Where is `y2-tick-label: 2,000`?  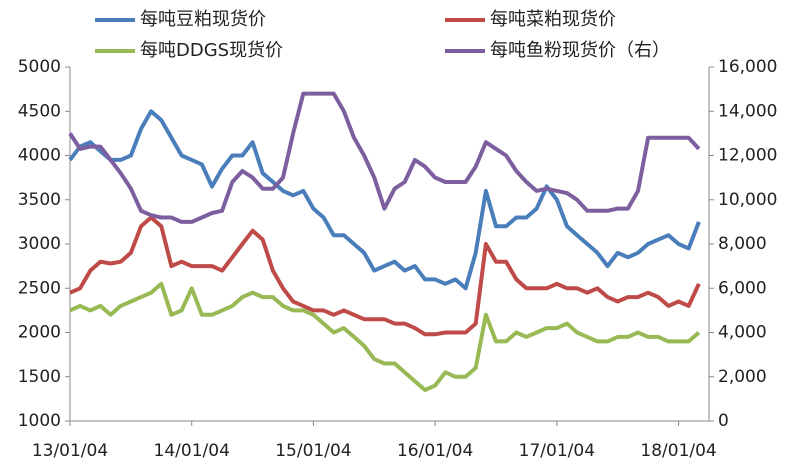
y2-tick-label: 2,000 is located at coordinates (742, 377).